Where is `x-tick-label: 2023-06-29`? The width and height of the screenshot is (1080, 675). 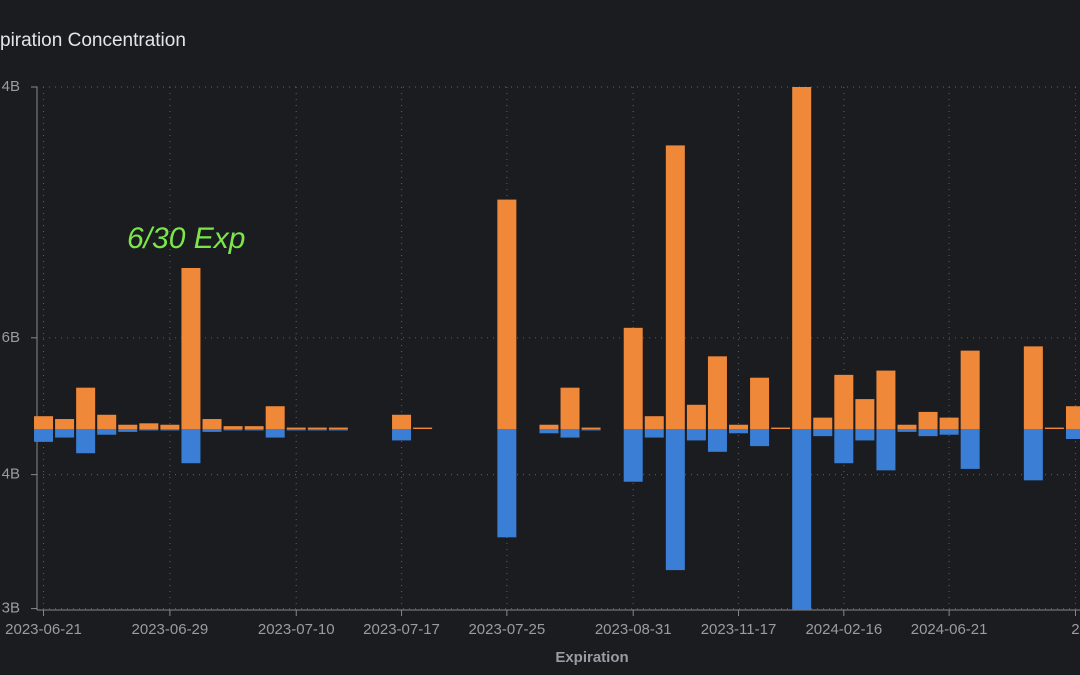
x-tick-label: 2023-06-29 is located at coordinates (170, 629).